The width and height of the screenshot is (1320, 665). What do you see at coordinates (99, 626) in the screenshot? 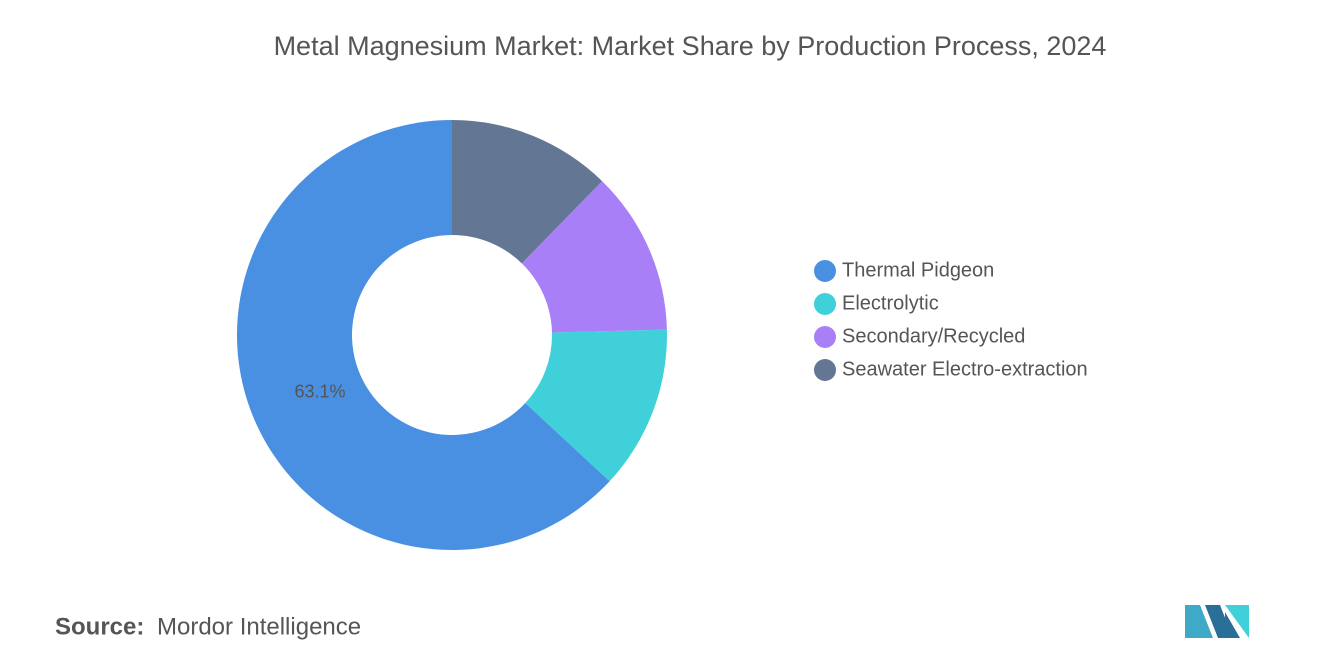
I see `source-label: Source:` at bounding box center [99, 626].